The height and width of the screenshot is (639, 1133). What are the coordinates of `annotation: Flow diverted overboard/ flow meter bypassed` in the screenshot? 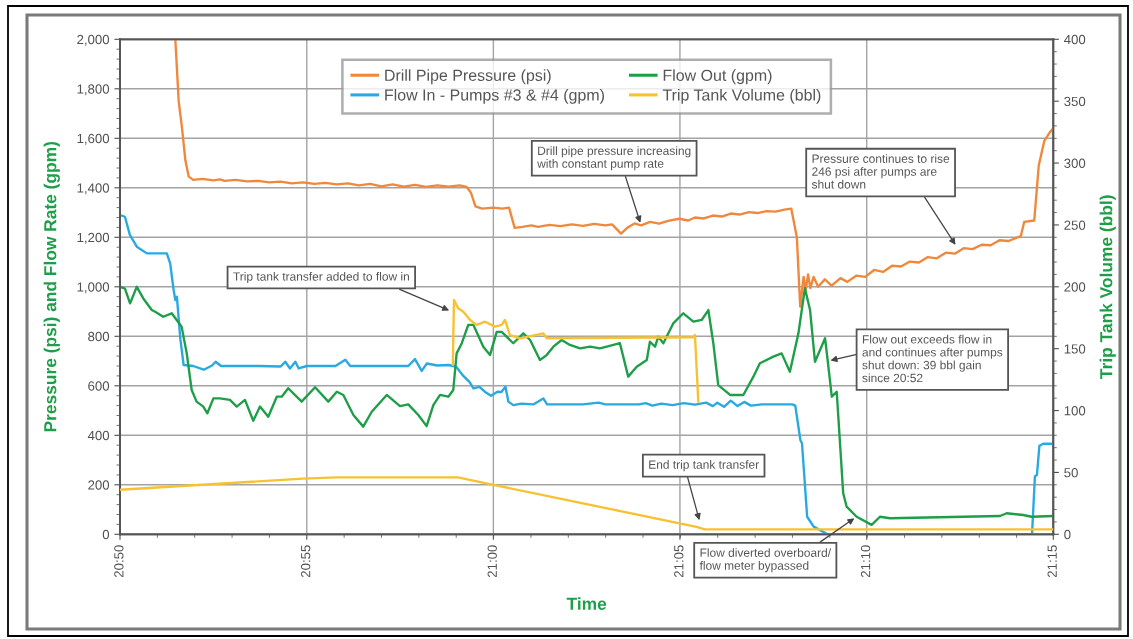 It's located at (765, 560).